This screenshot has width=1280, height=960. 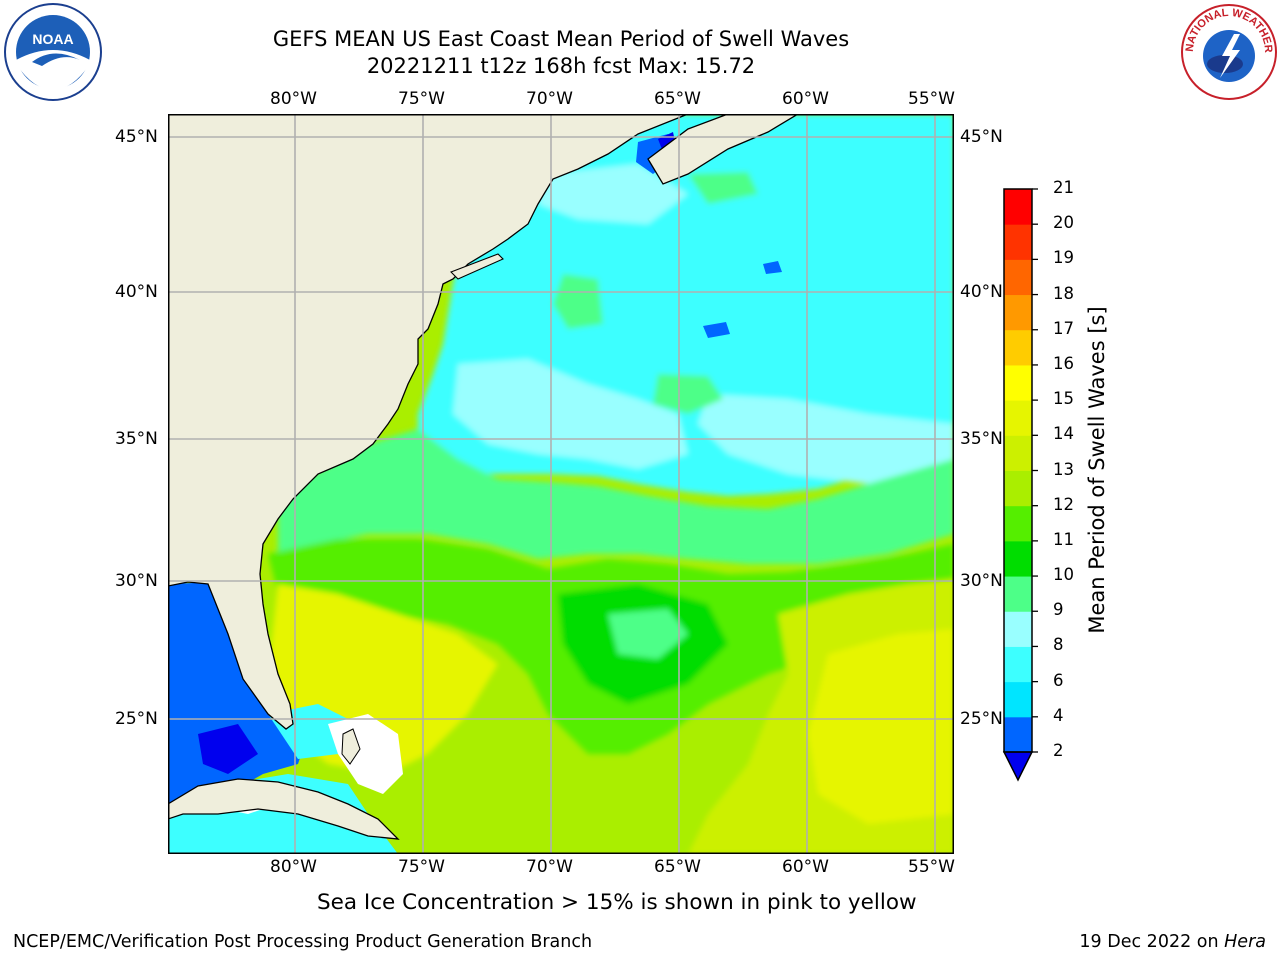 I want to click on lat-tick-left-35n: 35°N, so click(x=136, y=439).